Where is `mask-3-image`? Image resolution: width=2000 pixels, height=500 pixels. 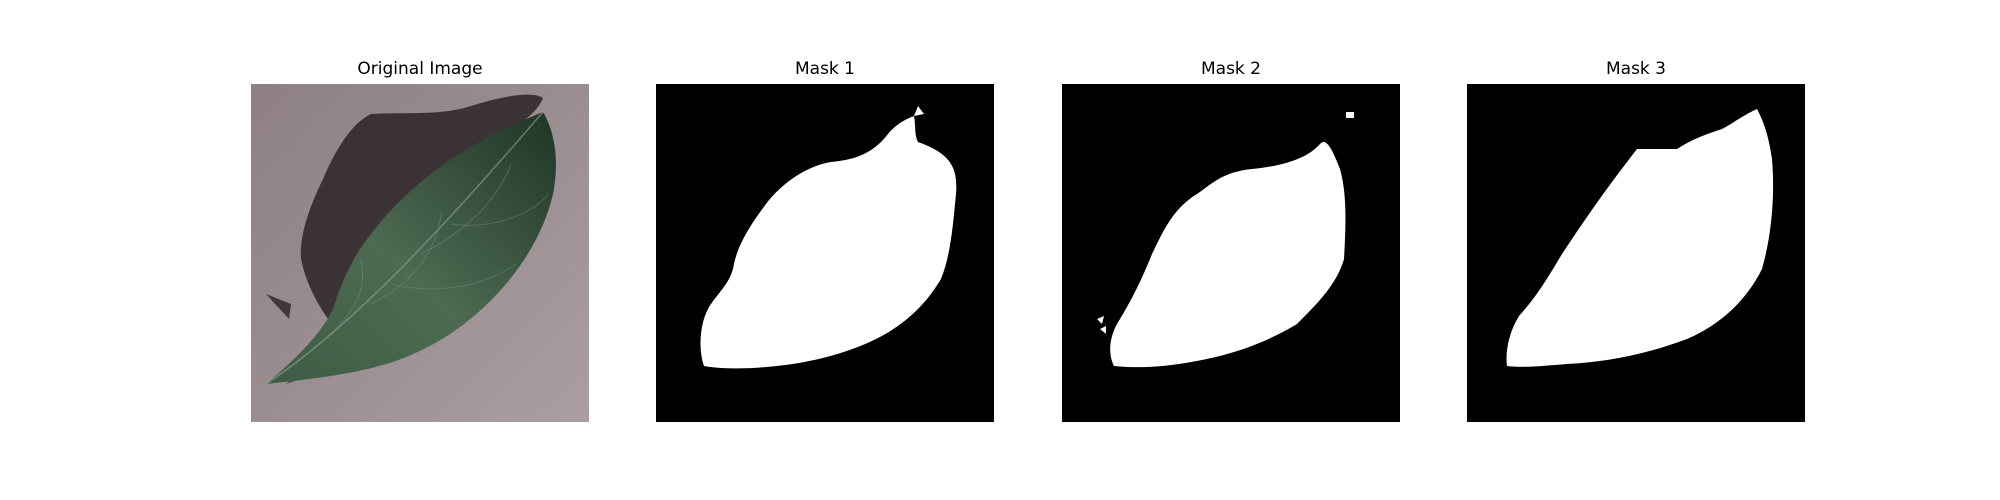 mask-3-image is located at coordinates (1636, 253).